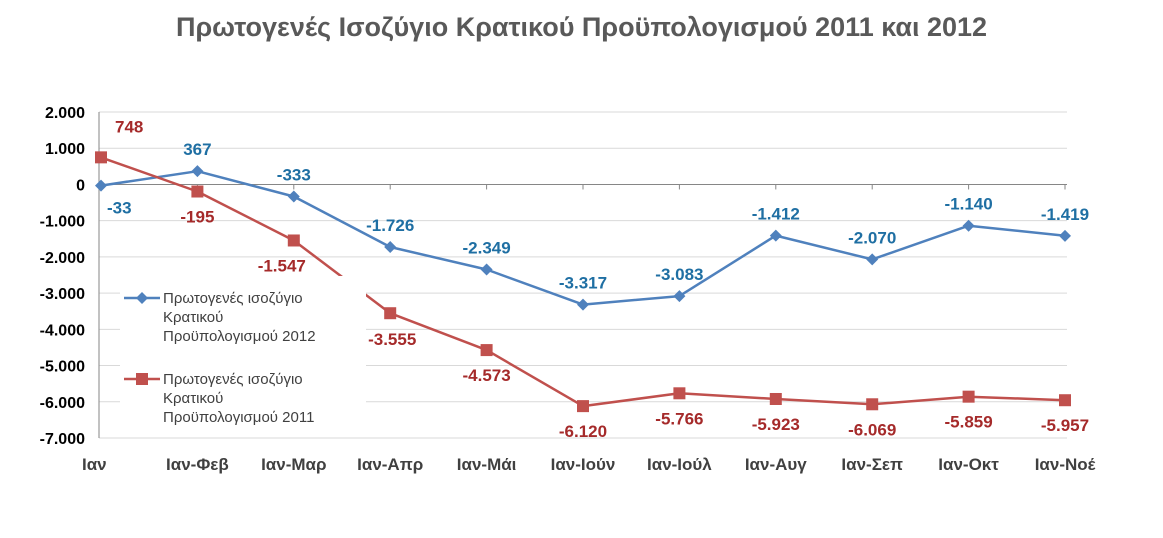 This screenshot has height=538, width=1163. Describe the element at coordinates (197, 149) in the screenshot. I see `data-label: 367` at that location.